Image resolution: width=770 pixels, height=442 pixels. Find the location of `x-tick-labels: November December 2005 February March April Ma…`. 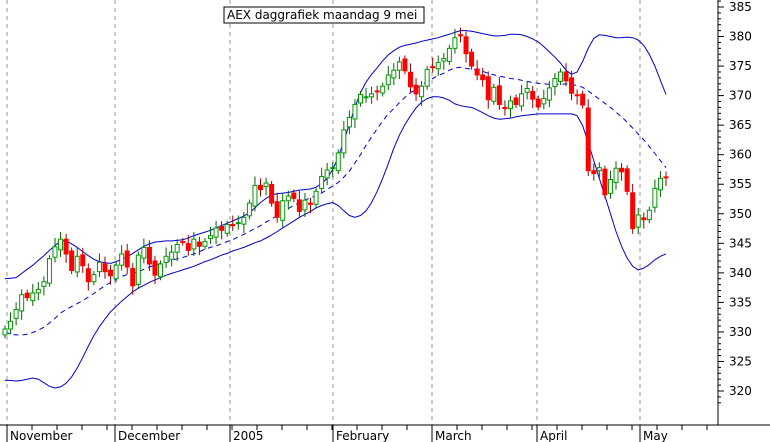

x-tick-labels: November December 2005 February March April Ma… is located at coordinates (357, 433).